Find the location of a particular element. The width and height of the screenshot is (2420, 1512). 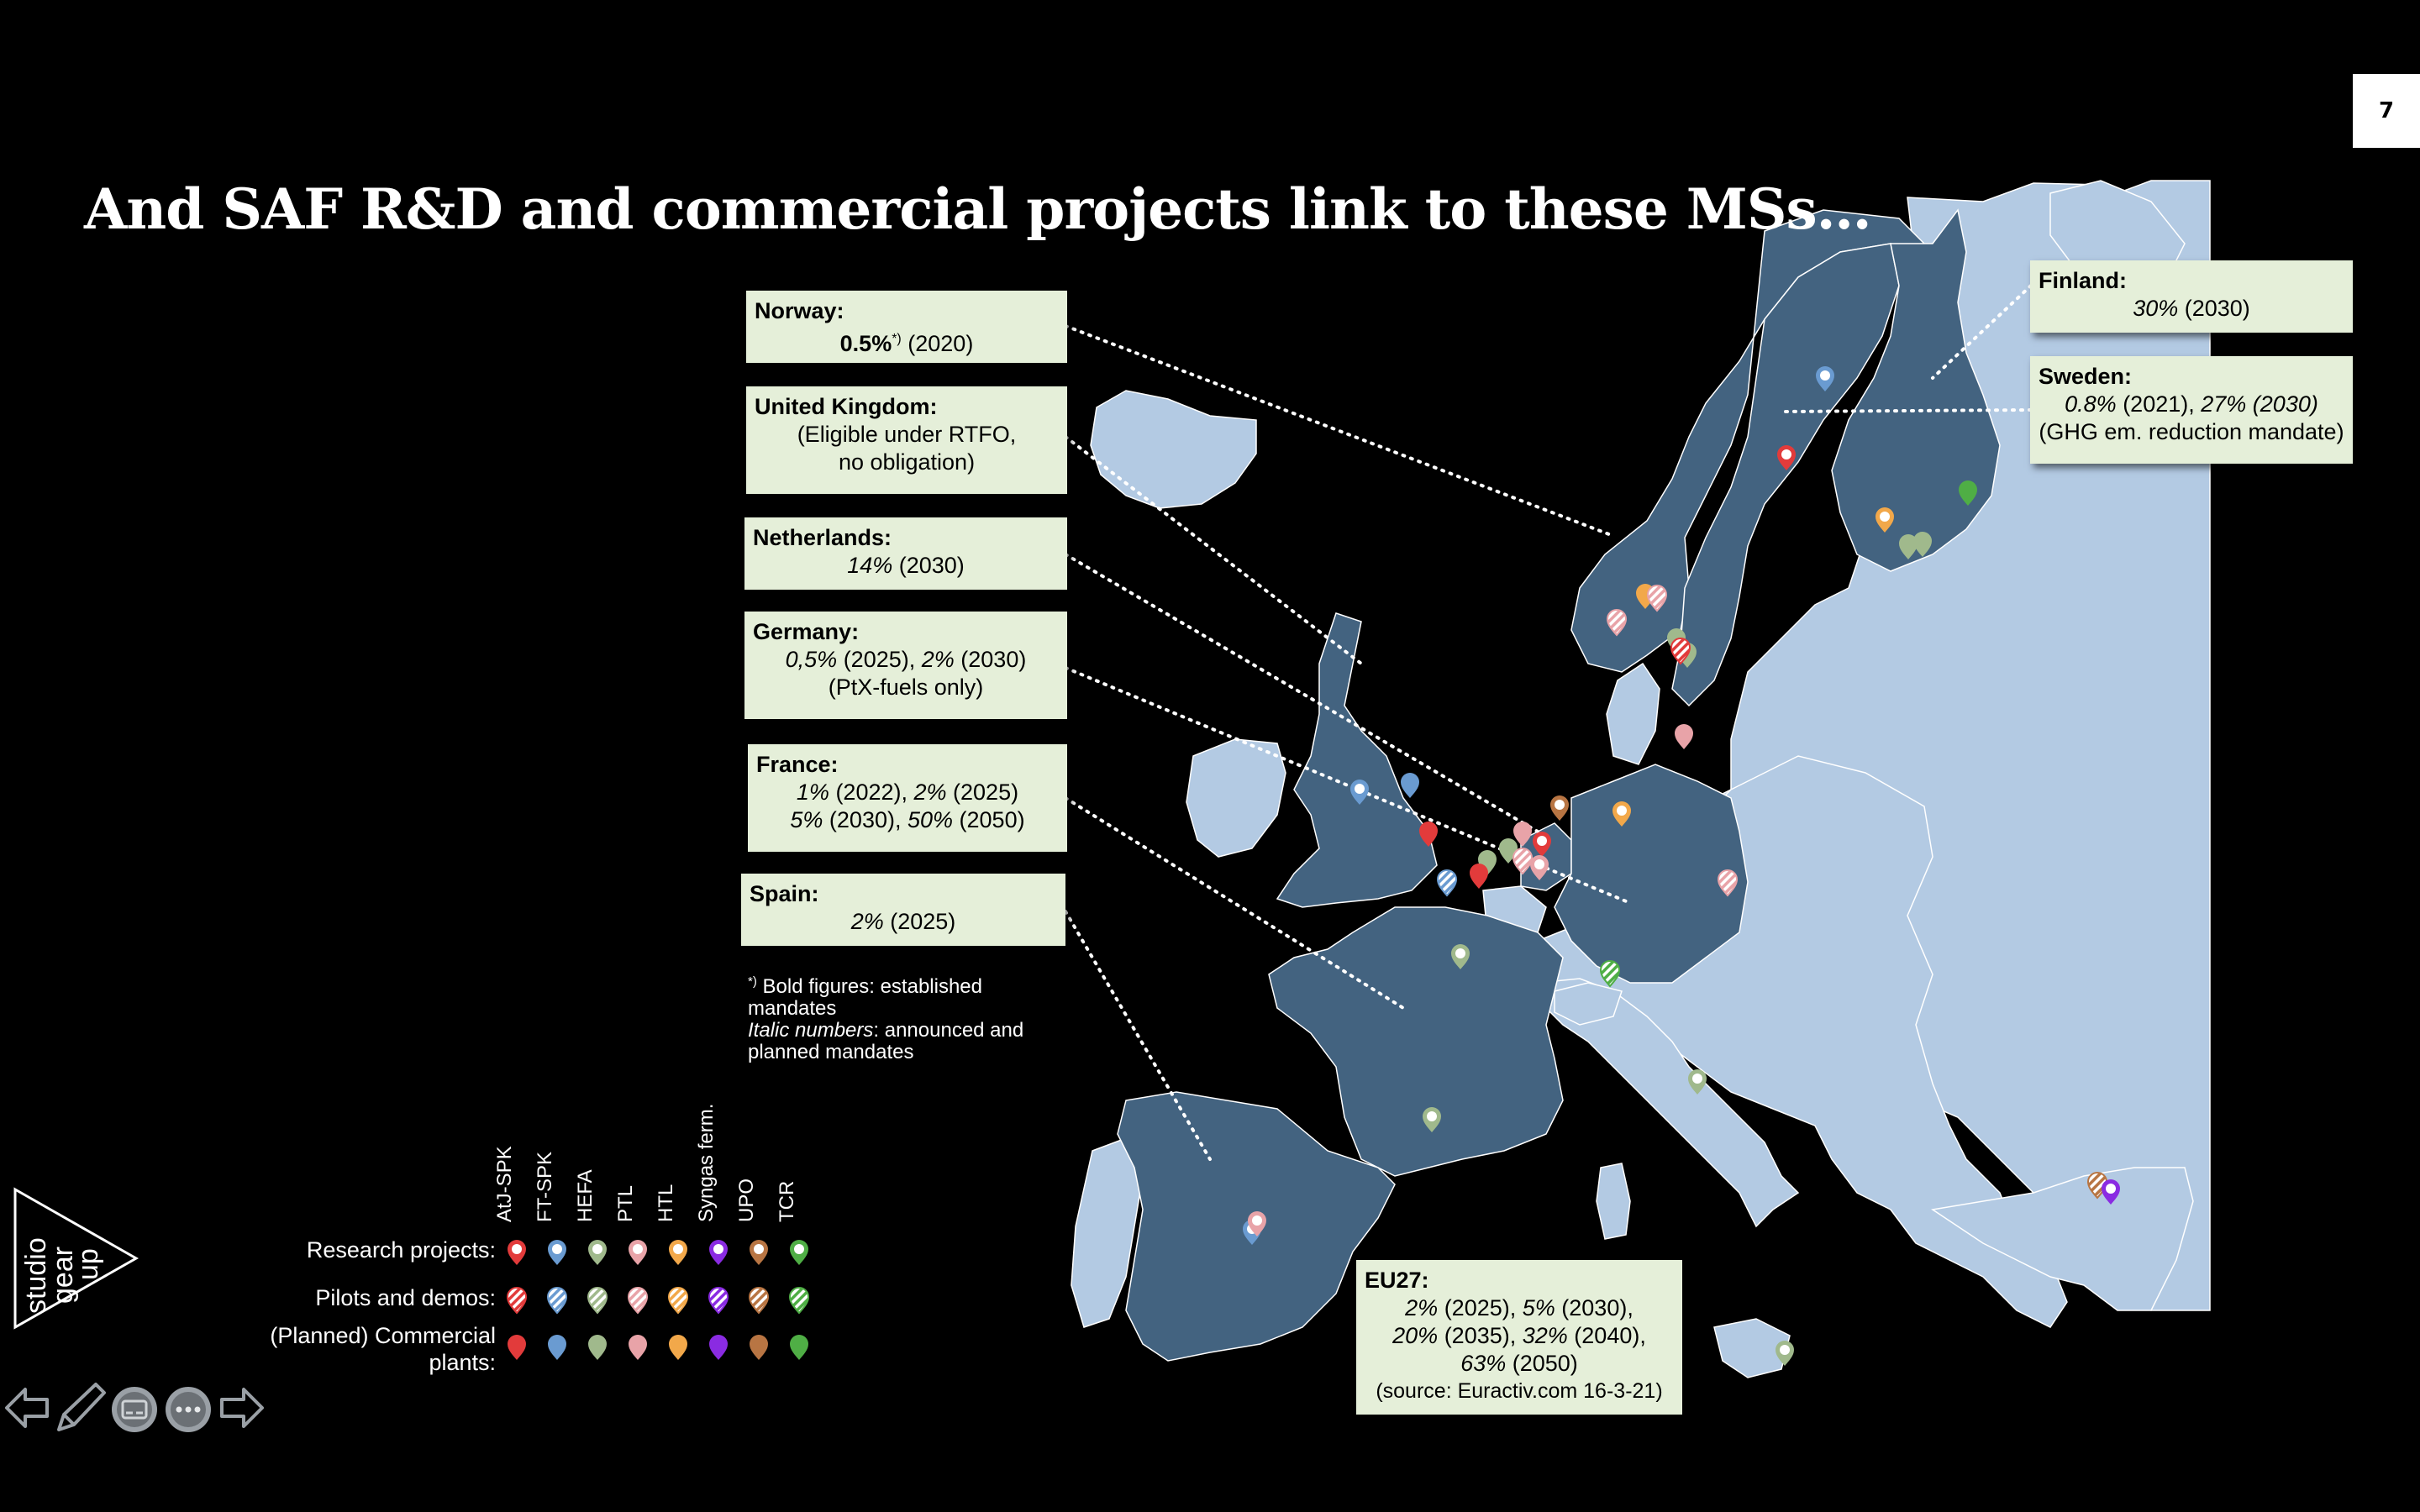

callout-finland: Finland: 30% (2030) is located at coordinates (2191, 296).